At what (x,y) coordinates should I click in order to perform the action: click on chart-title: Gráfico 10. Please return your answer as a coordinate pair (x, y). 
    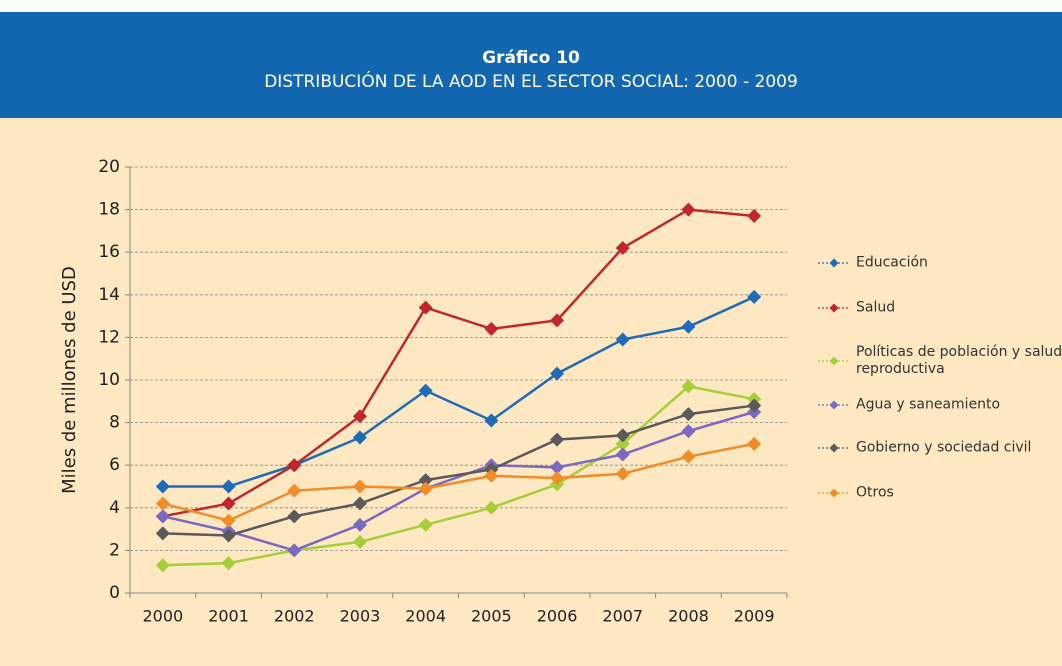
    Looking at the image, I should click on (531, 58).